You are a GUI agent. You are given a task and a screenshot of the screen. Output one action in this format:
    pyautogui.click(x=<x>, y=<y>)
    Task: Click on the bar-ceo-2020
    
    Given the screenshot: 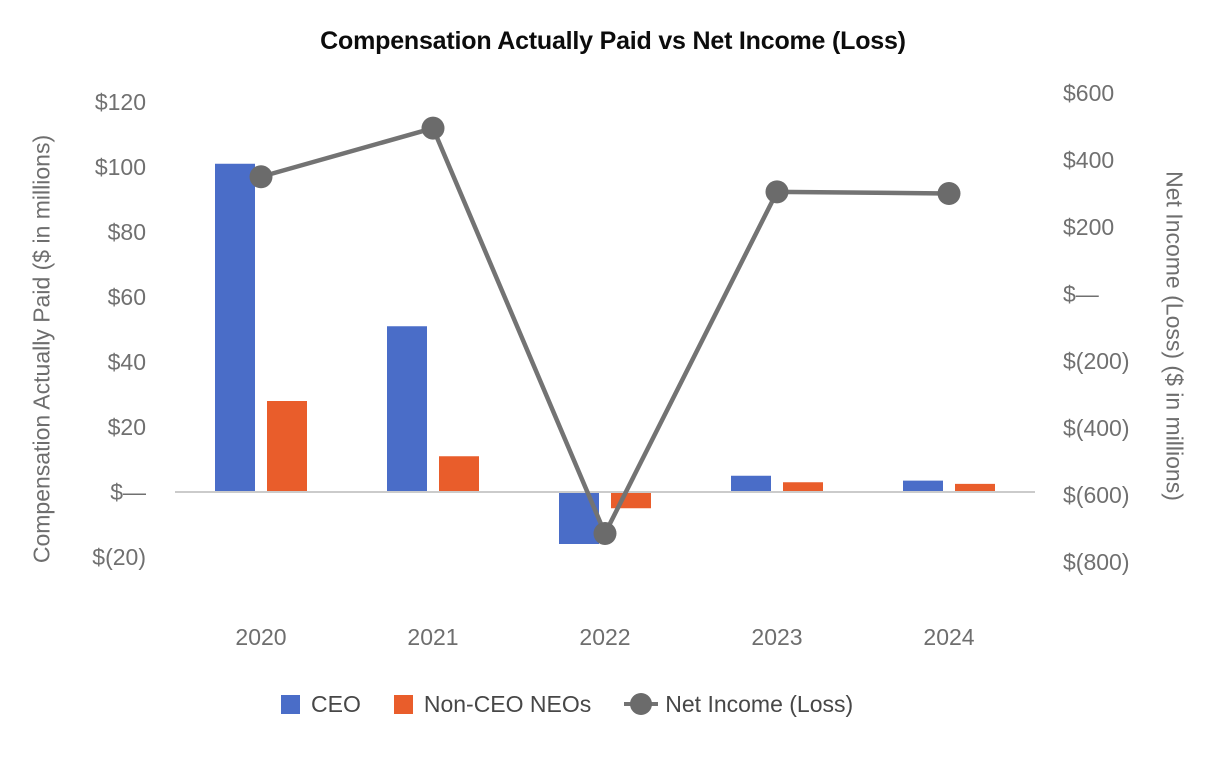 What is the action you would take?
    pyautogui.click(x=235, y=327)
    